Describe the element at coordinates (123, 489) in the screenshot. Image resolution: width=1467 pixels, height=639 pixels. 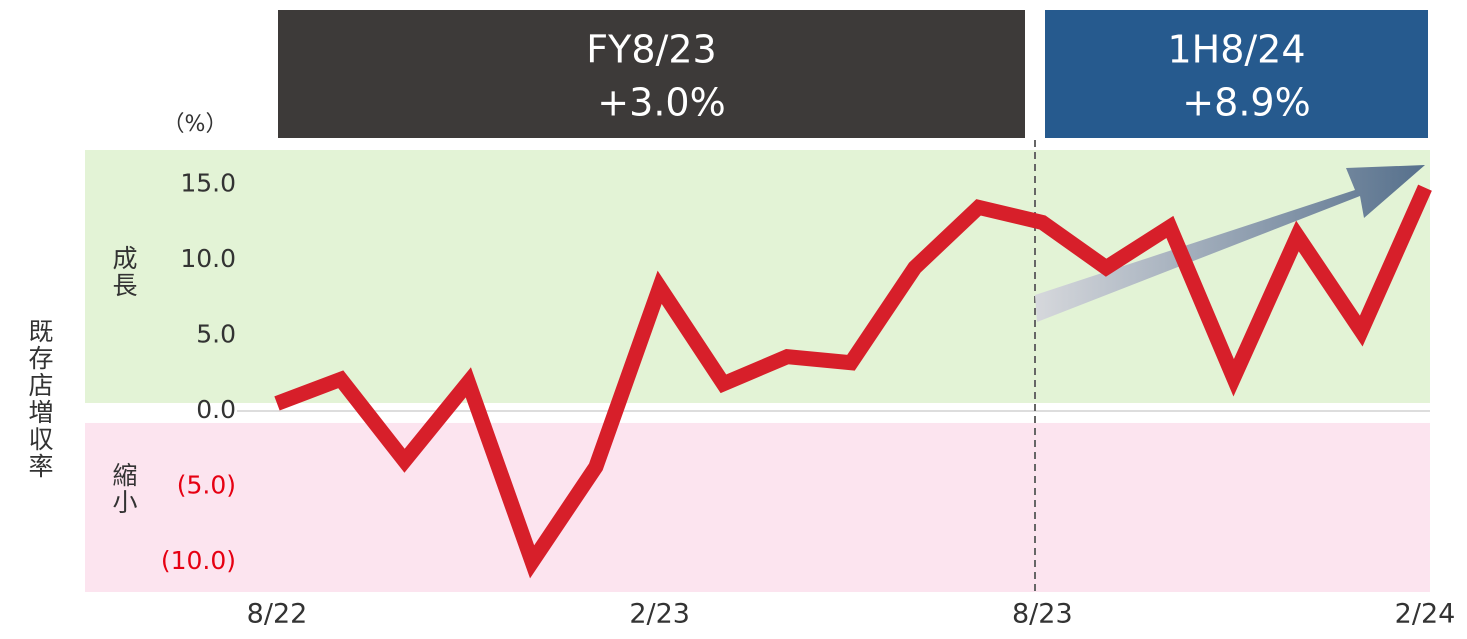
I see `zone-label: 縮小` at that location.